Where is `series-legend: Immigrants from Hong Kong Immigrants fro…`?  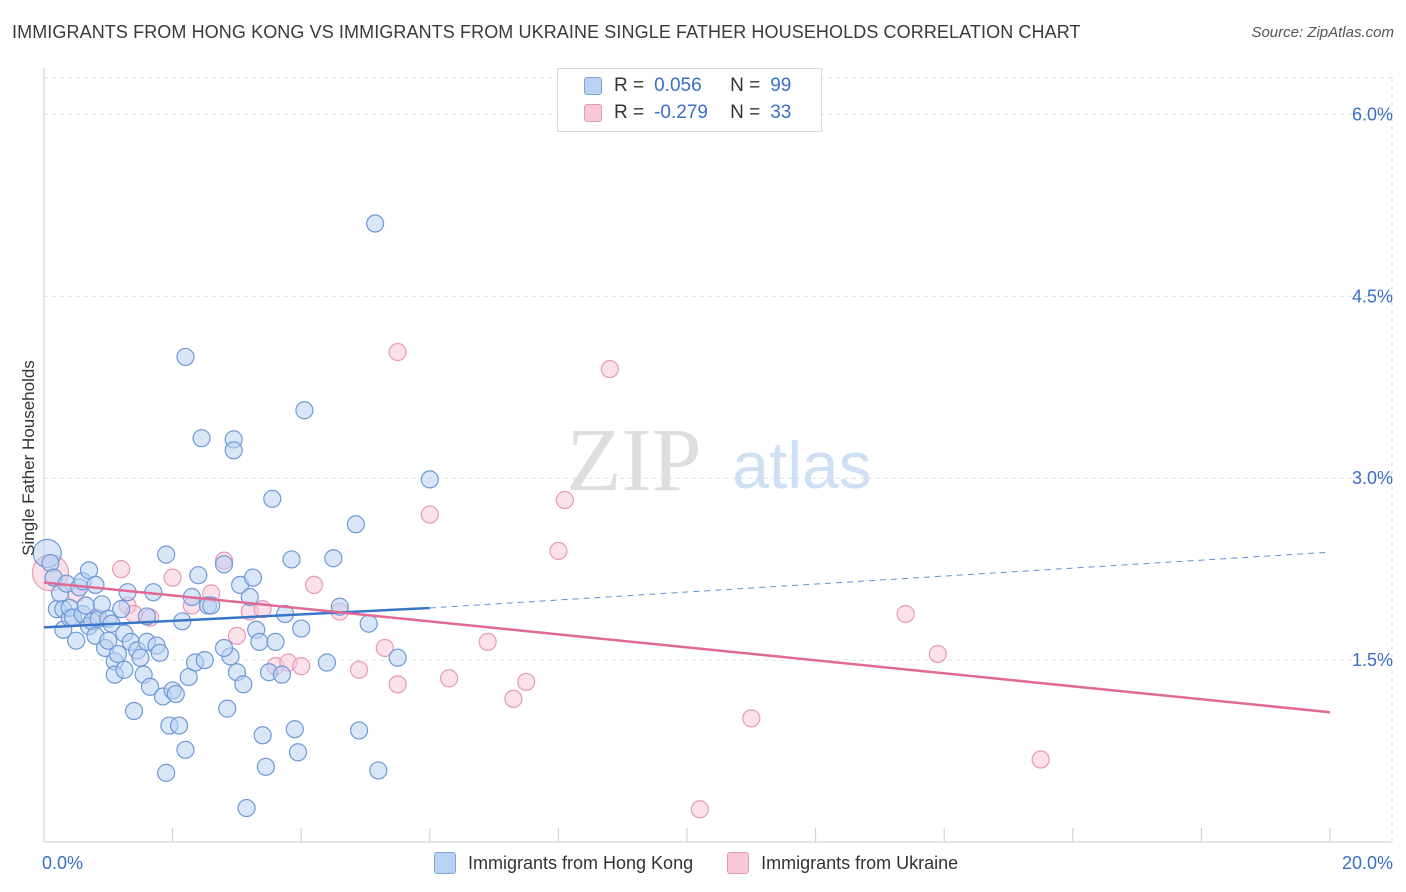
series-legend: Immigrants from Hong Kong Immigrants fro… is located at coordinates (713, 863).